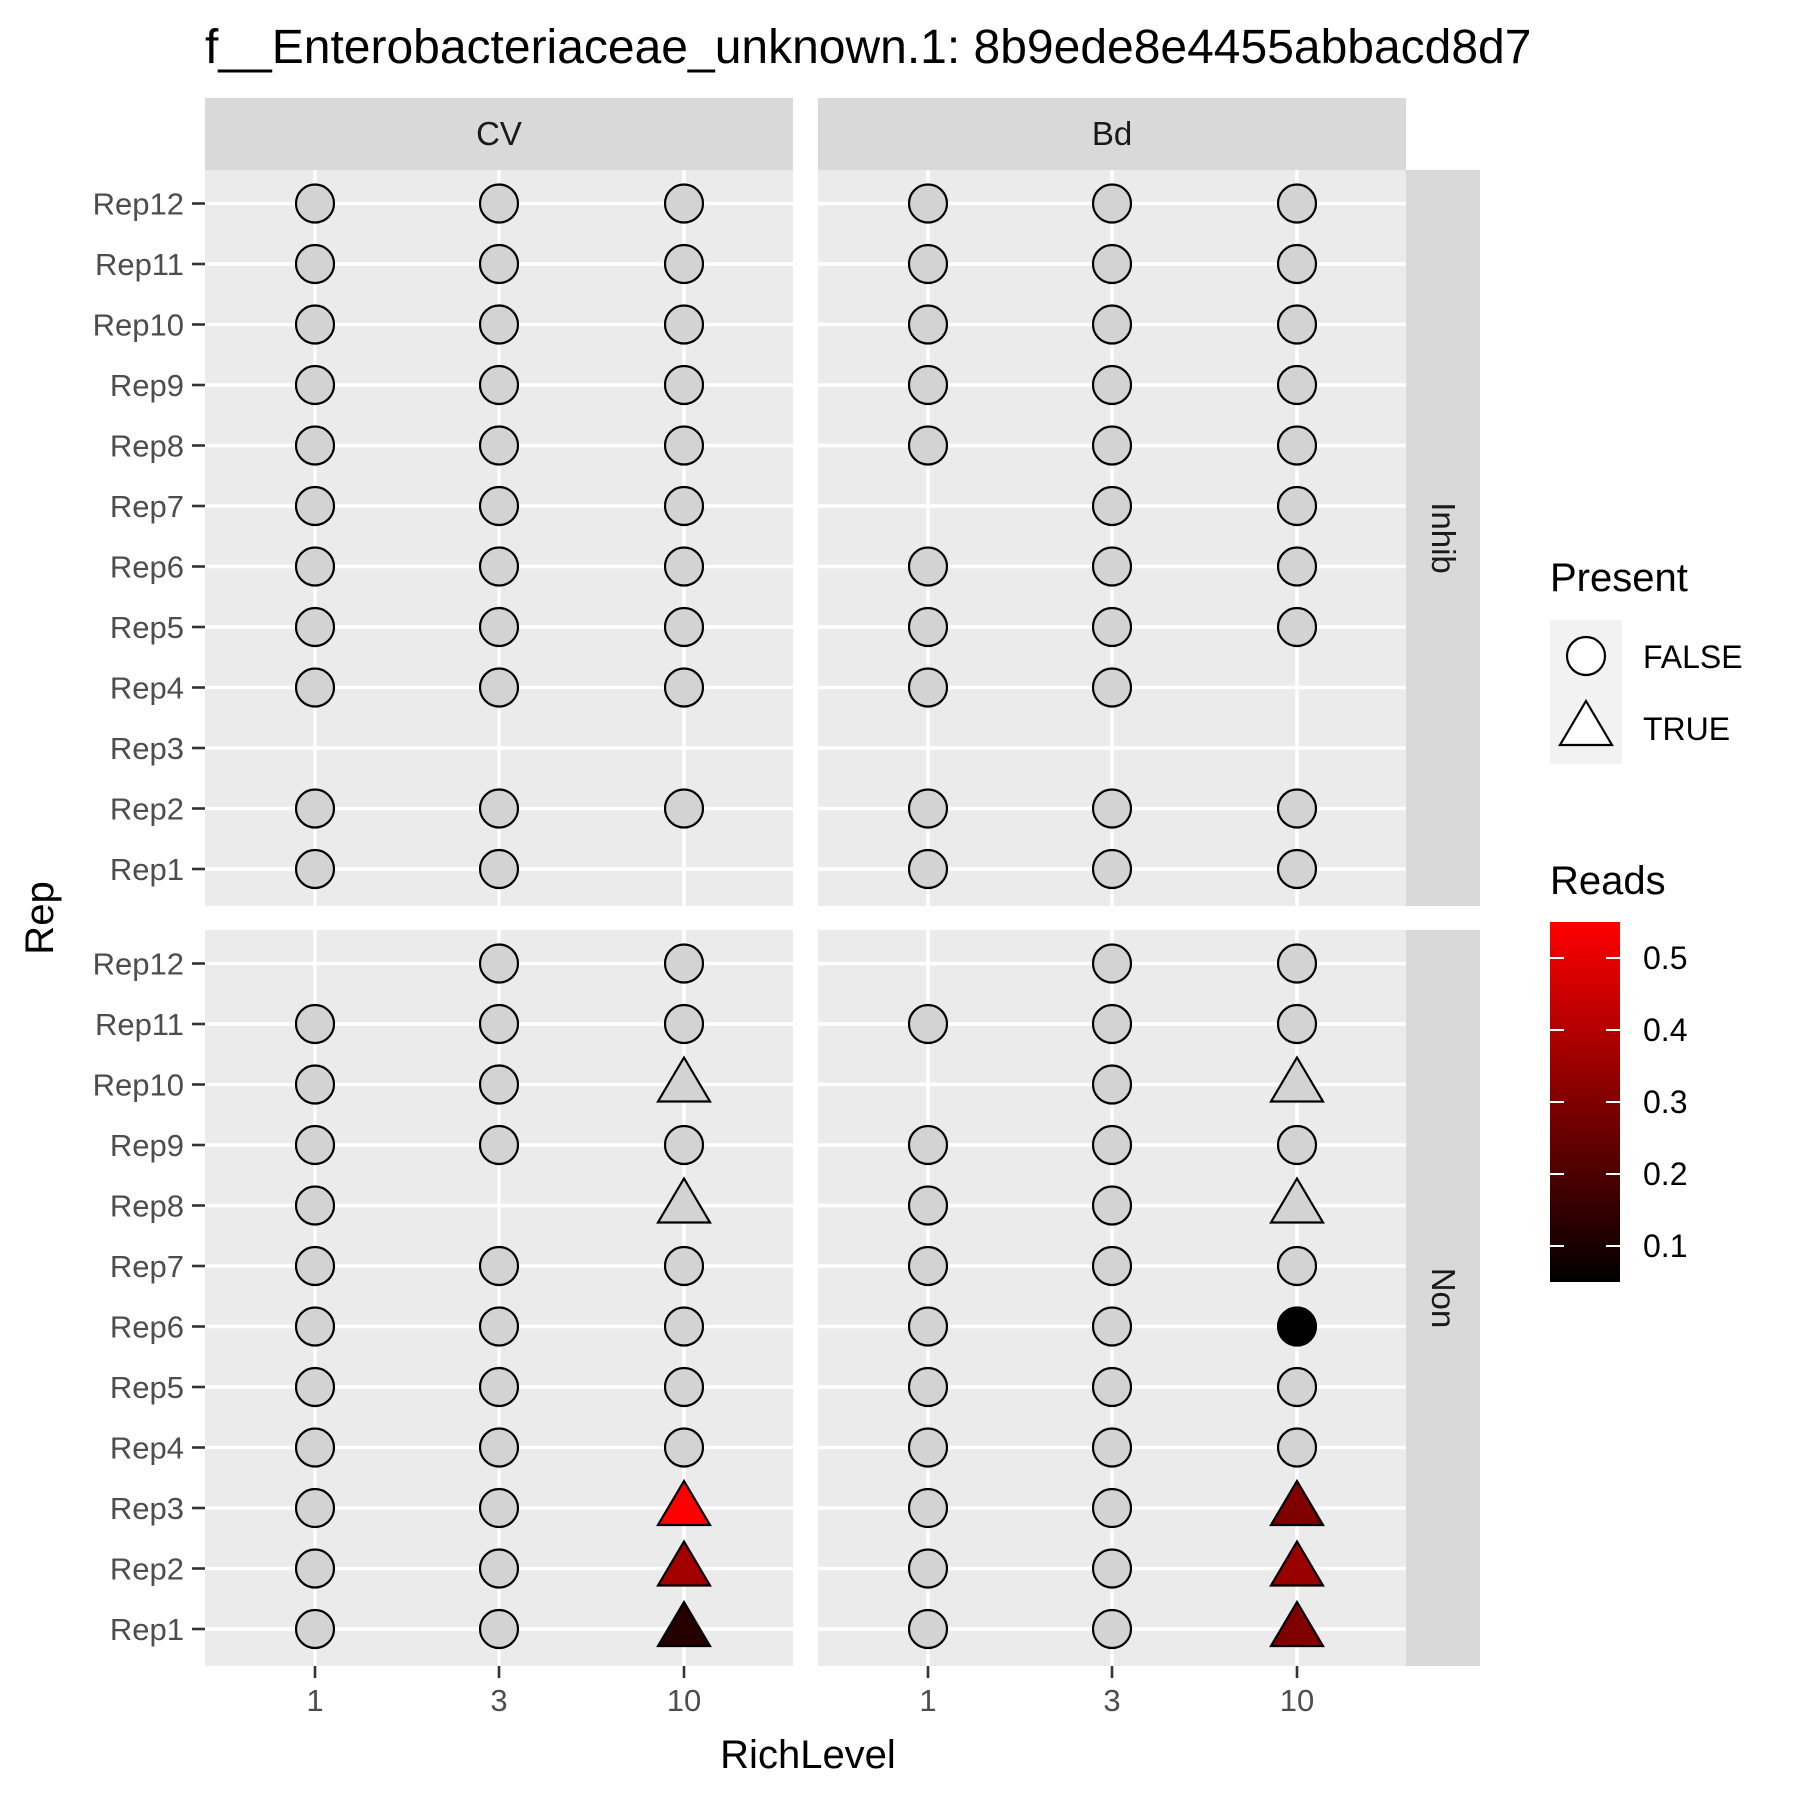 This screenshot has height=1800, width=1800. What do you see at coordinates (147, 446) in the screenshot?
I see `y-tick-label: Rep8` at bounding box center [147, 446].